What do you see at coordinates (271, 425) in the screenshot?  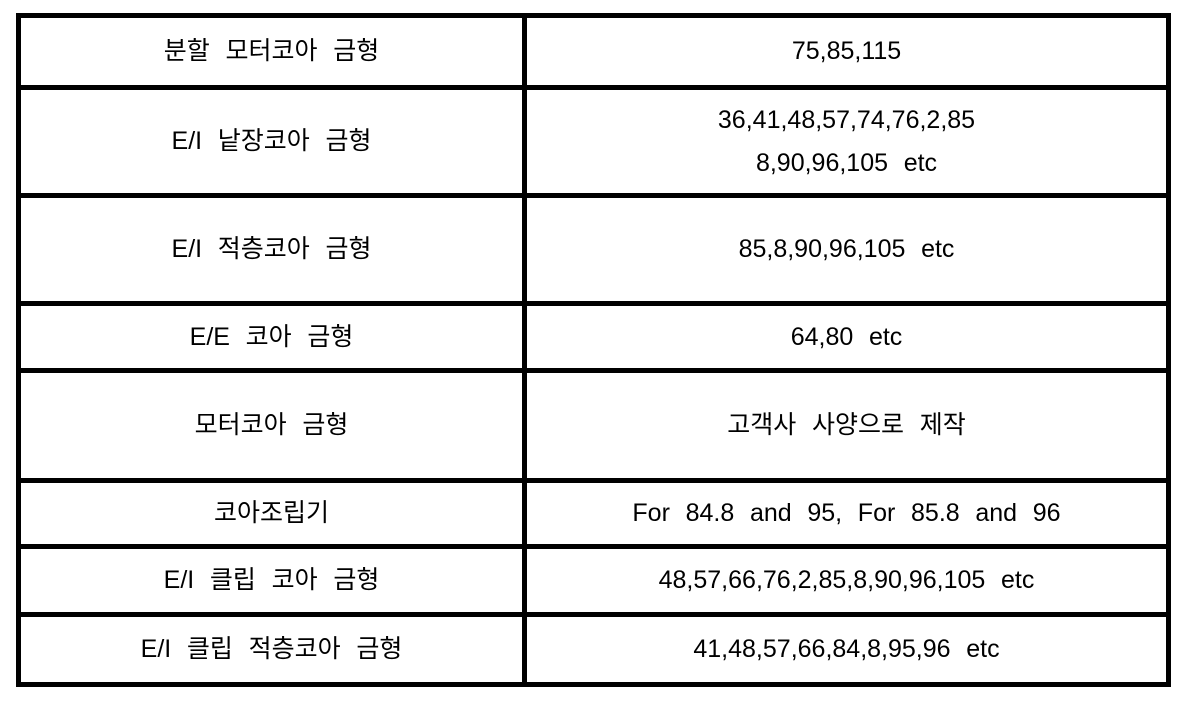 I see `row-label-cell: 모터코아 금형` at bounding box center [271, 425].